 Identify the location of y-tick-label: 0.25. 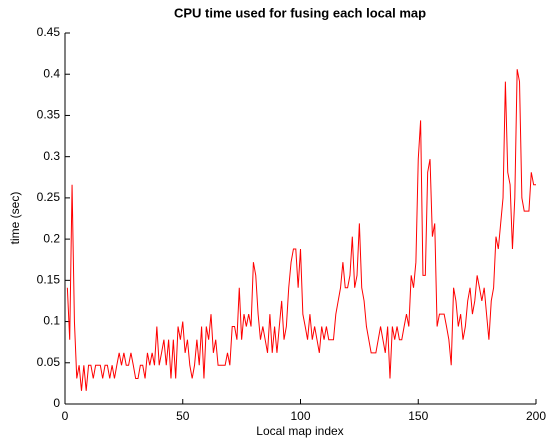
(49, 197).